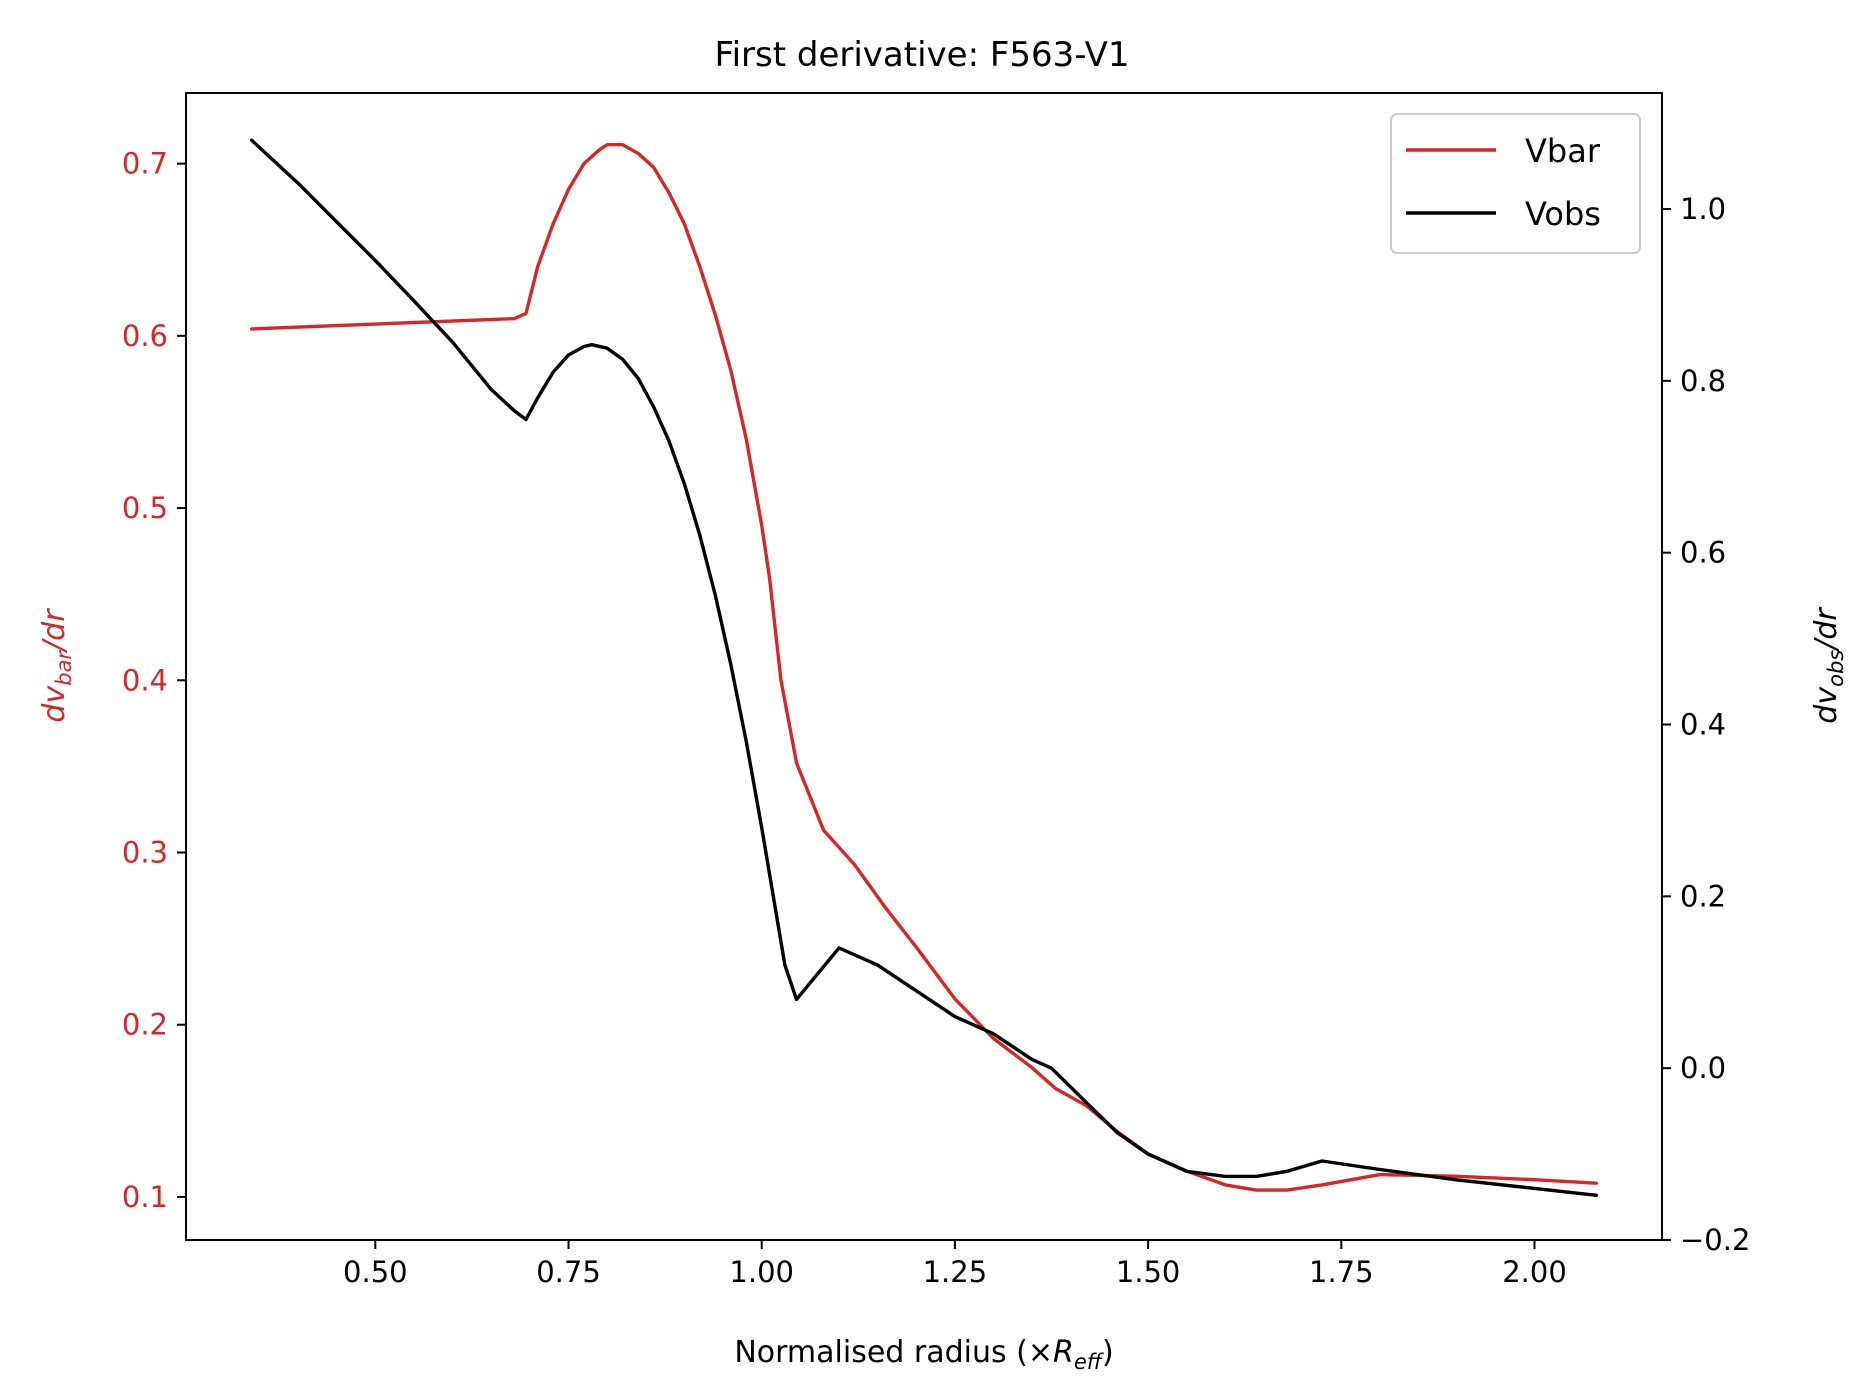  I want to click on x-axis-label: Normalised radius (×Reff), so click(923, 1354).